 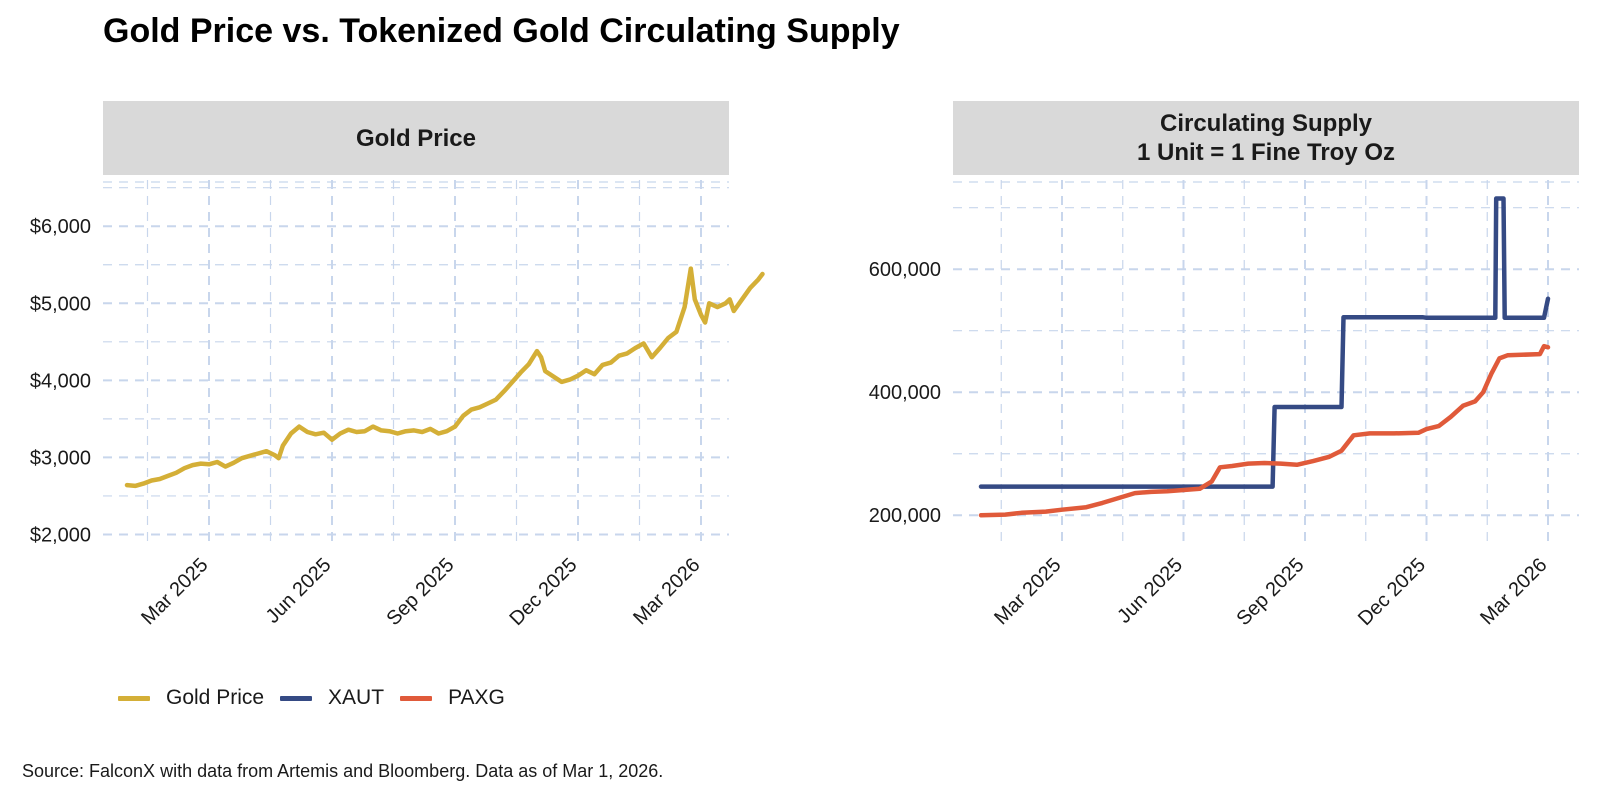 What do you see at coordinates (60, 535) in the screenshot?
I see `y-tick-label-0: $2,000` at bounding box center [60, 535].